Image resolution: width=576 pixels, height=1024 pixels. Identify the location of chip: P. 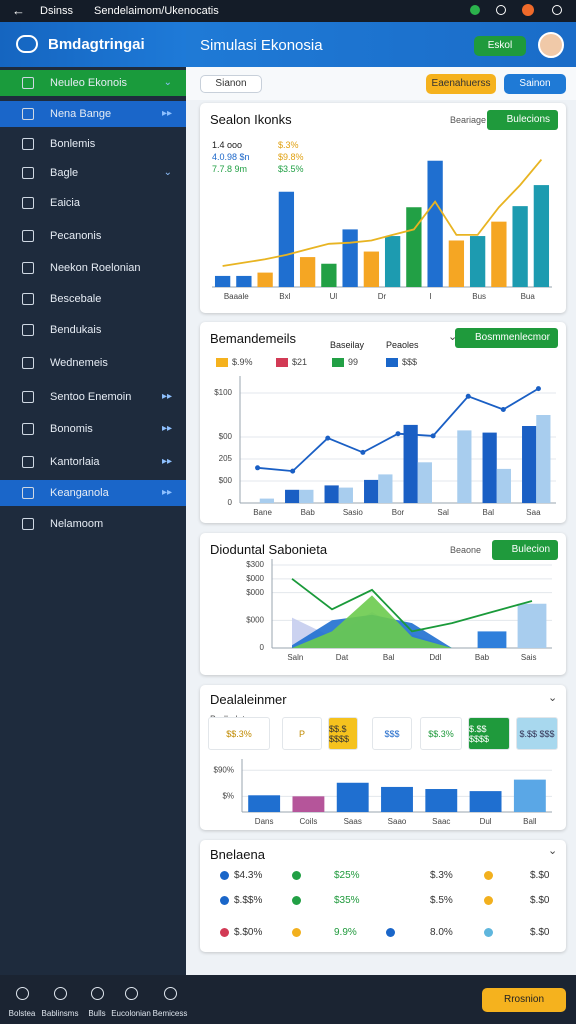
(302, 733).